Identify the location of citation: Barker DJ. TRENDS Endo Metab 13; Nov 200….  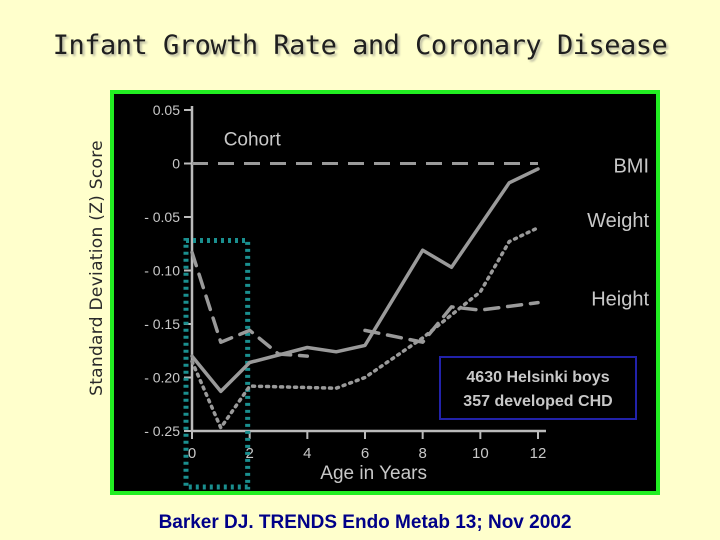
(365, 522).